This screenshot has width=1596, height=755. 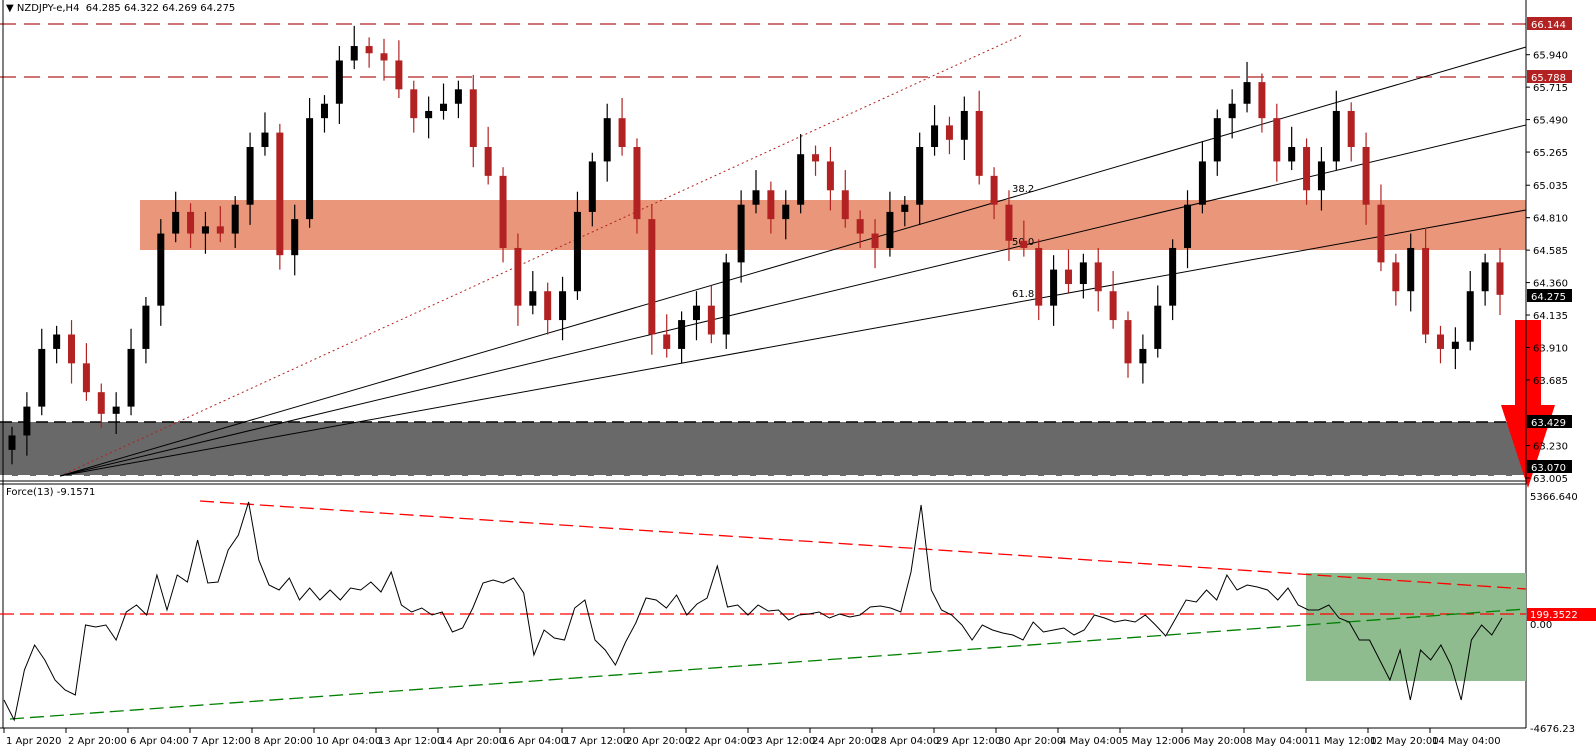 I want to click on time-tick-label: 16 Apr 04:00, so click(x=534, y=741).